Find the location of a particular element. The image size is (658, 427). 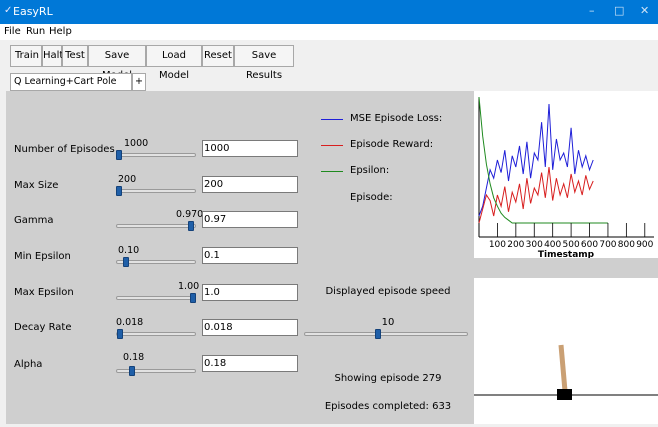

episodes-completed-text: Episodes completed: 633 is located at coordinates (388, 406).